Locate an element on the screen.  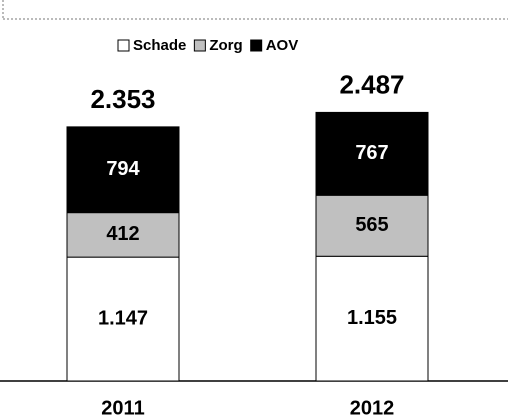
value-label: 1.155 is located at coordinates (372, 318).